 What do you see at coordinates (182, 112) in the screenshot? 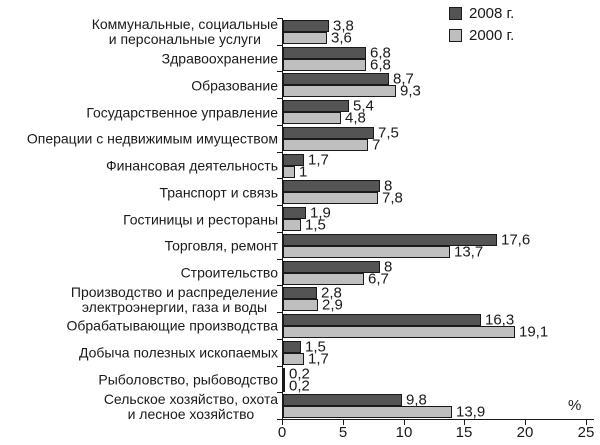
I see `category-label: Государственное управление` at bounding box center [182, 112].